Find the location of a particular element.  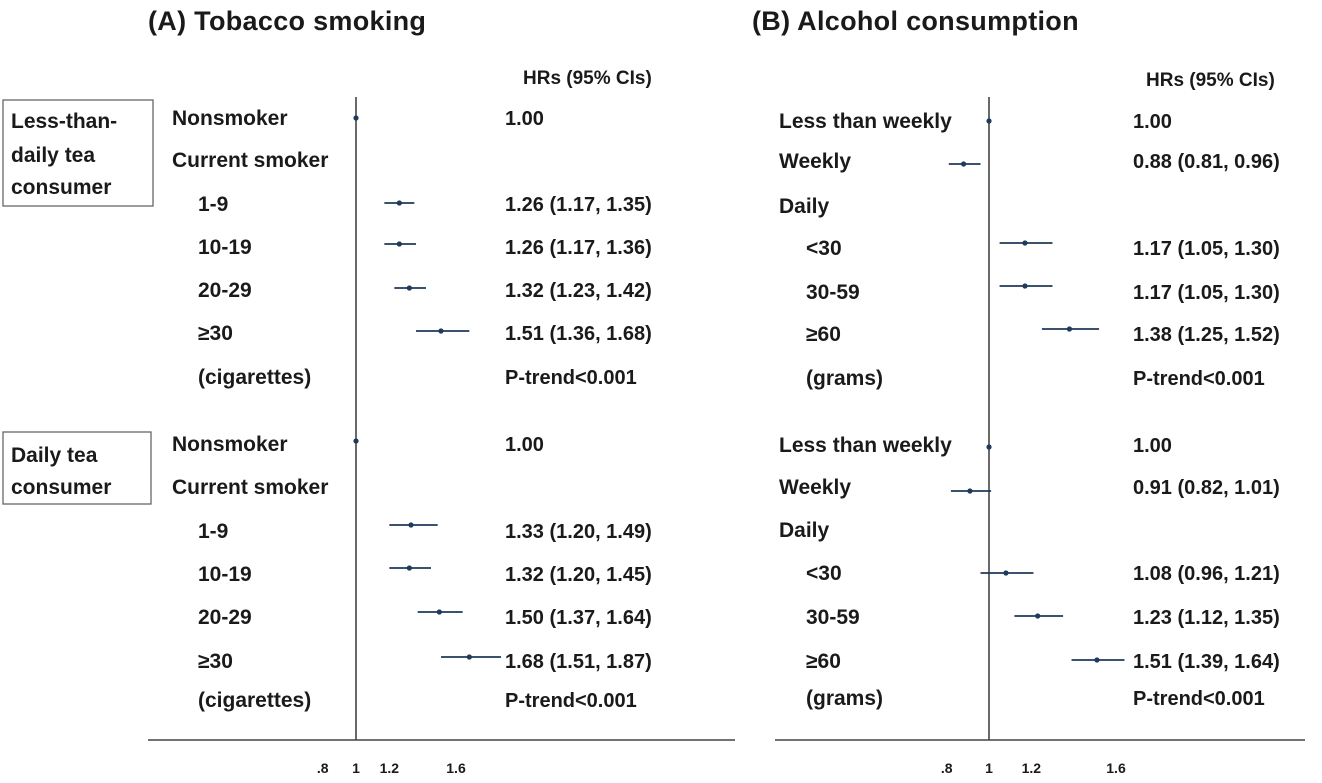

panel-0-group-0-box is located at coordinates (78, 153).